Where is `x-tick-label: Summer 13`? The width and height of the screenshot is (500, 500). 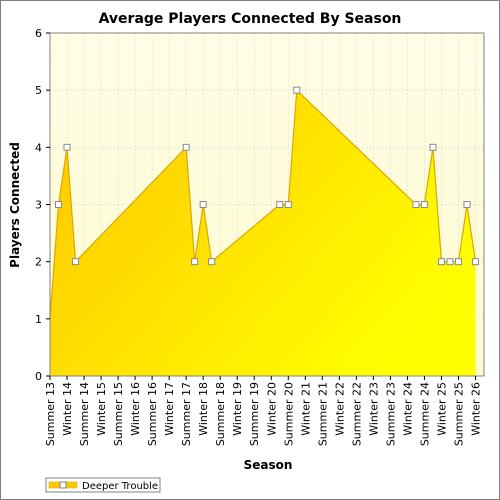
x-tick-label: Summer 13 is located at coordinates (50, 414).